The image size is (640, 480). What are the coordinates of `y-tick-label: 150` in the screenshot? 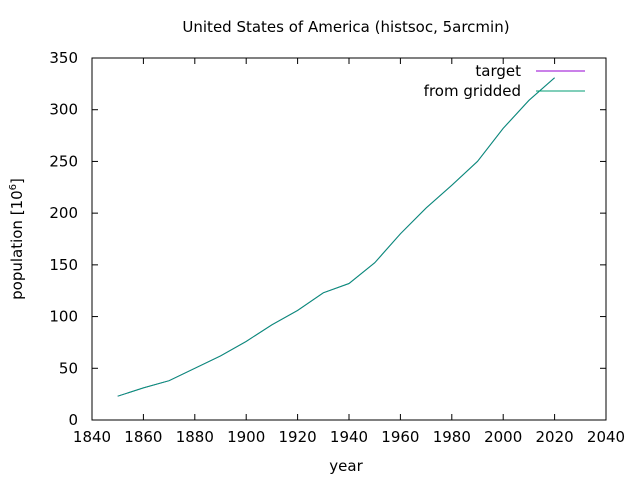 It's located at (63, 265).